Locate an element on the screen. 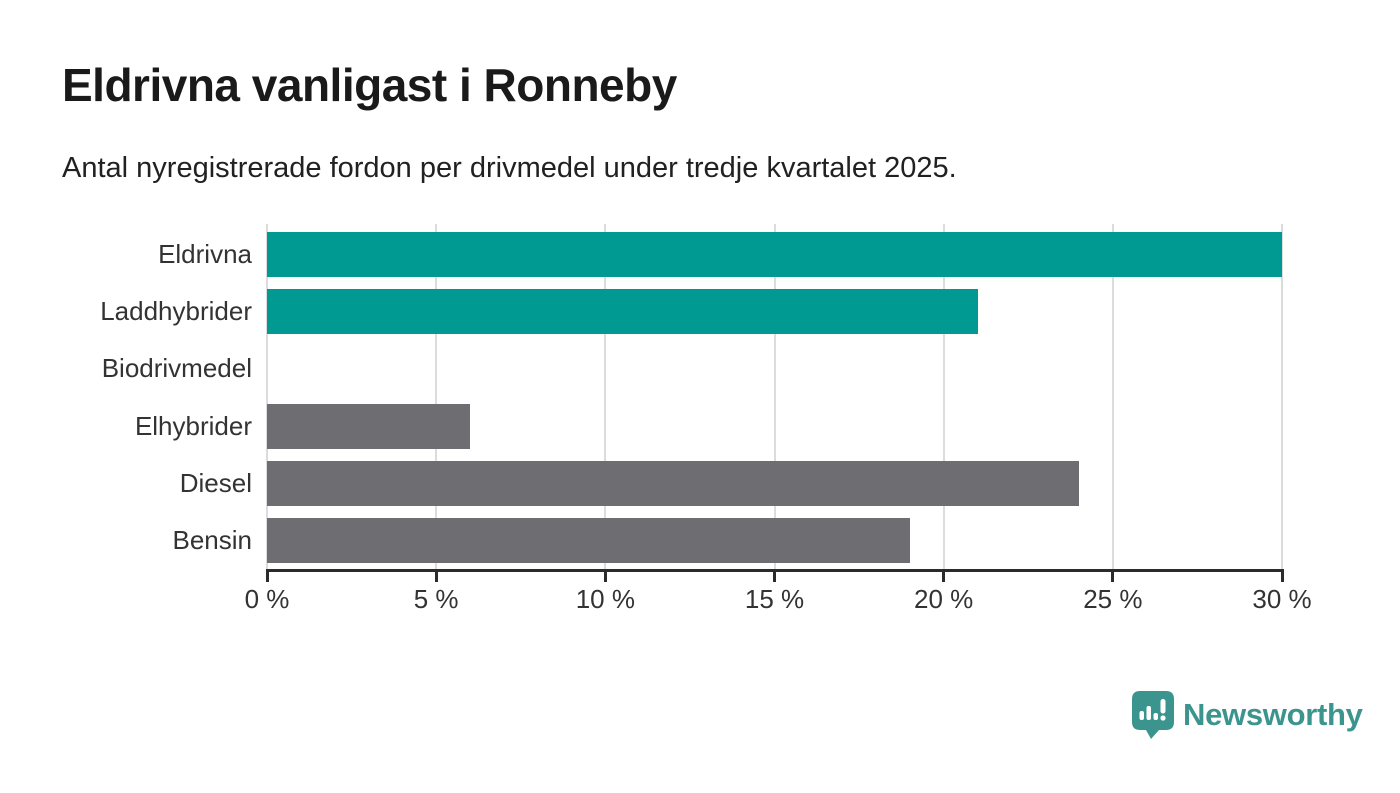 Image resolution: width=1400 pixels, height=793 pixels. x-tick-label: 10 % is located at coordinates (605, 599).